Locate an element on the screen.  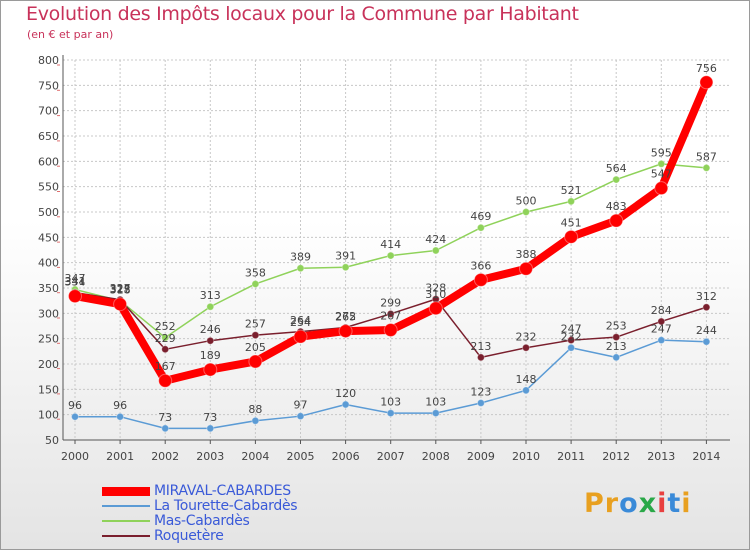
data-label-mas-cabard-s: 500 is located at coordinates (526, 201).